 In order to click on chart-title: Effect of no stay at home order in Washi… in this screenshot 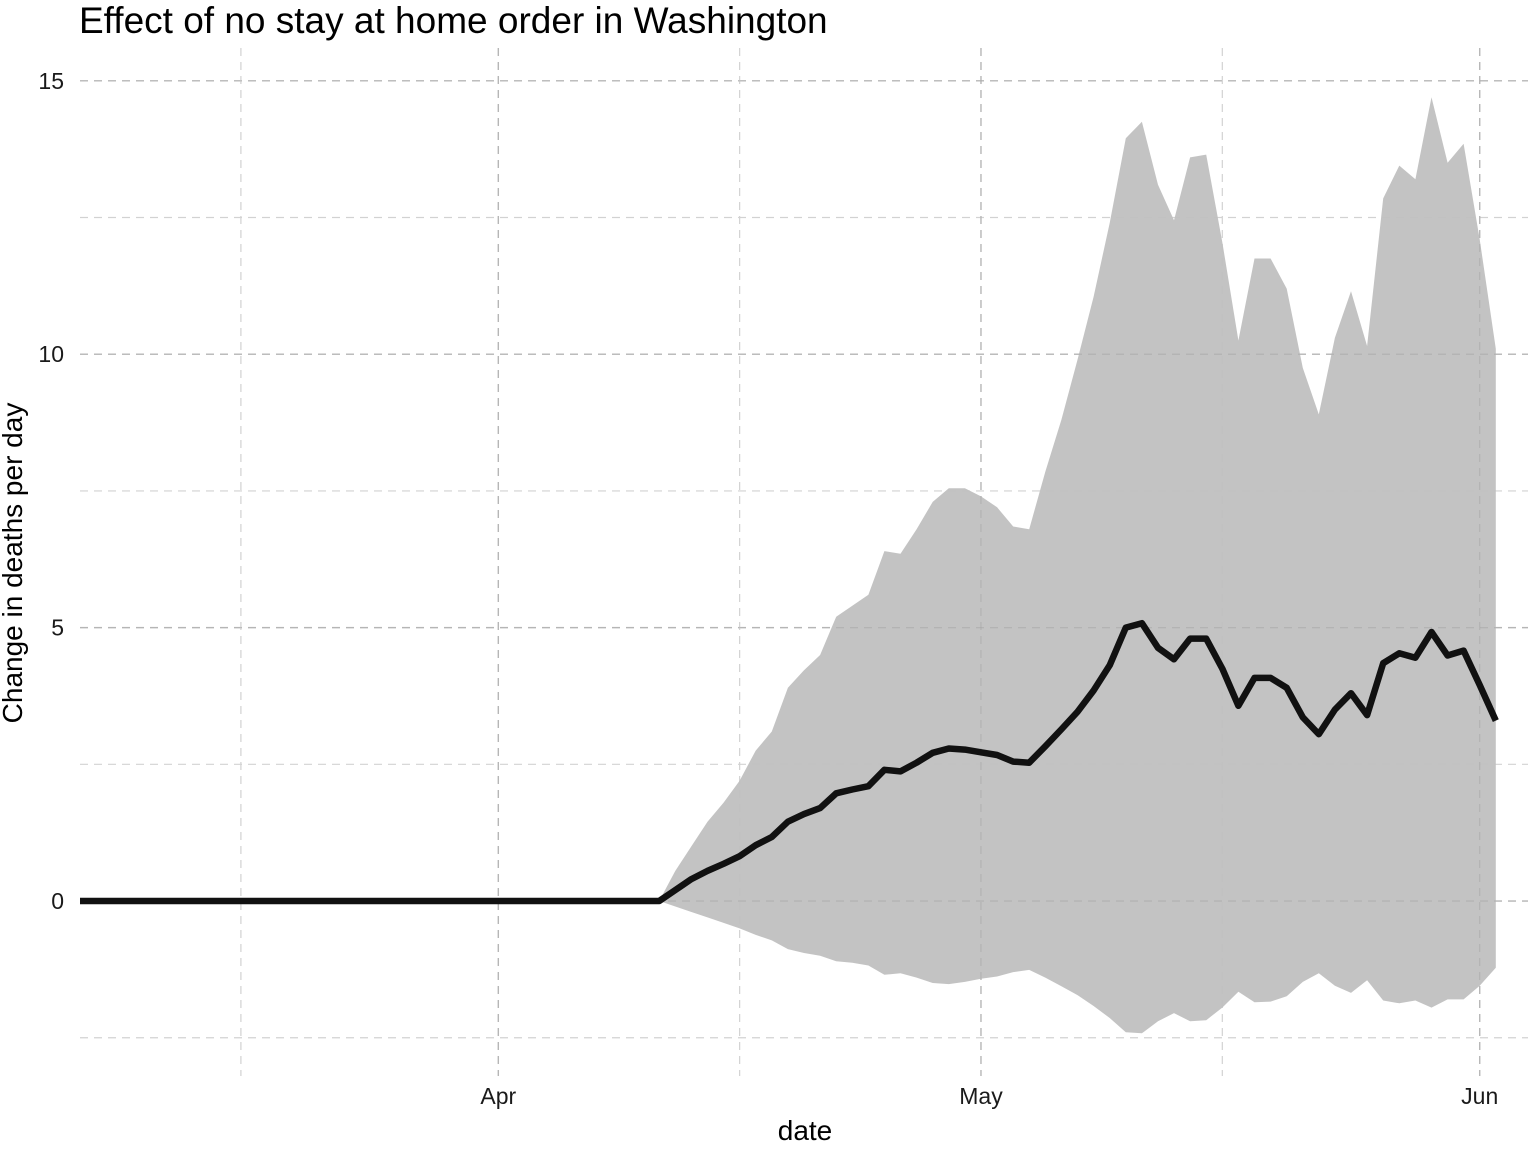, I will do `click(453, 20)`.